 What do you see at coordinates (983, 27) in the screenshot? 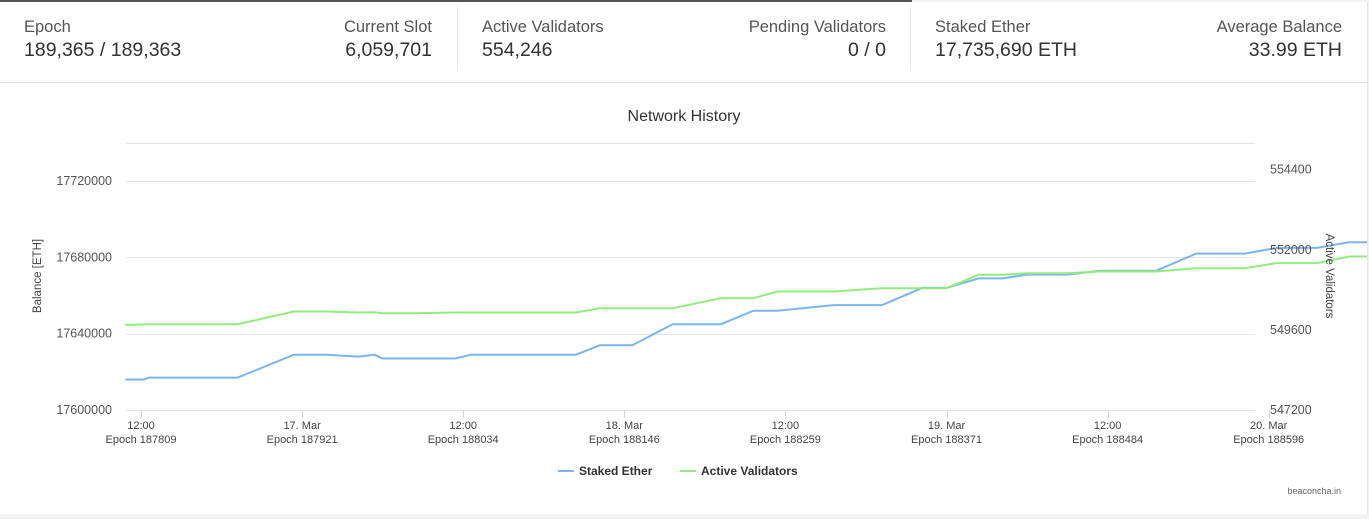
I see `stat-staked-ether-label: Staked Ether` at bounding box center [983, 27].